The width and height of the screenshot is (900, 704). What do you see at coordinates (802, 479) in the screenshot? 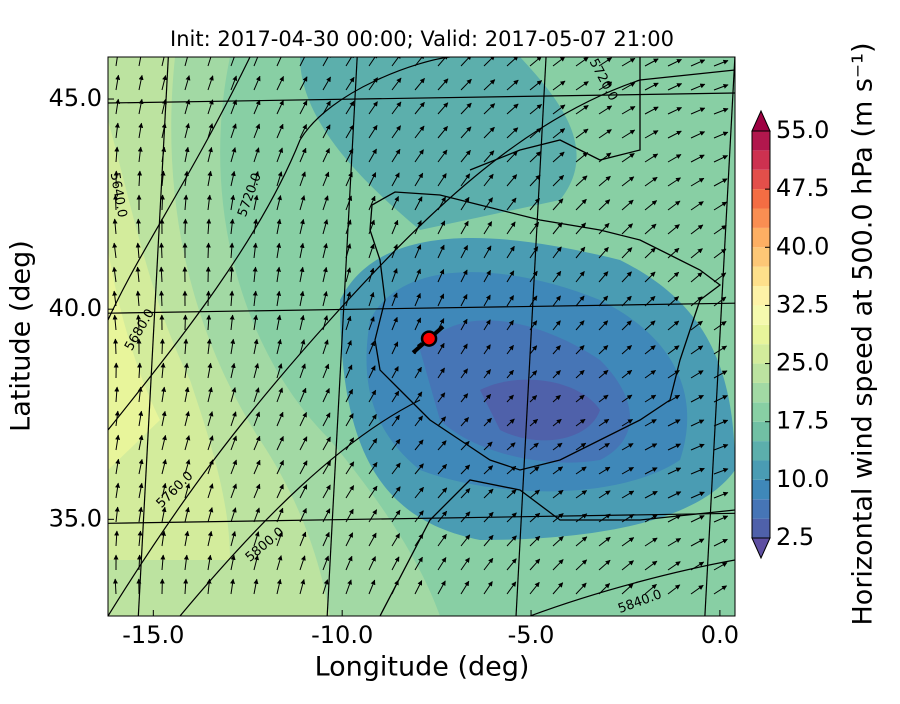
I see `colorbar-tick-label: 10.0` at bounding box center [802, 479].